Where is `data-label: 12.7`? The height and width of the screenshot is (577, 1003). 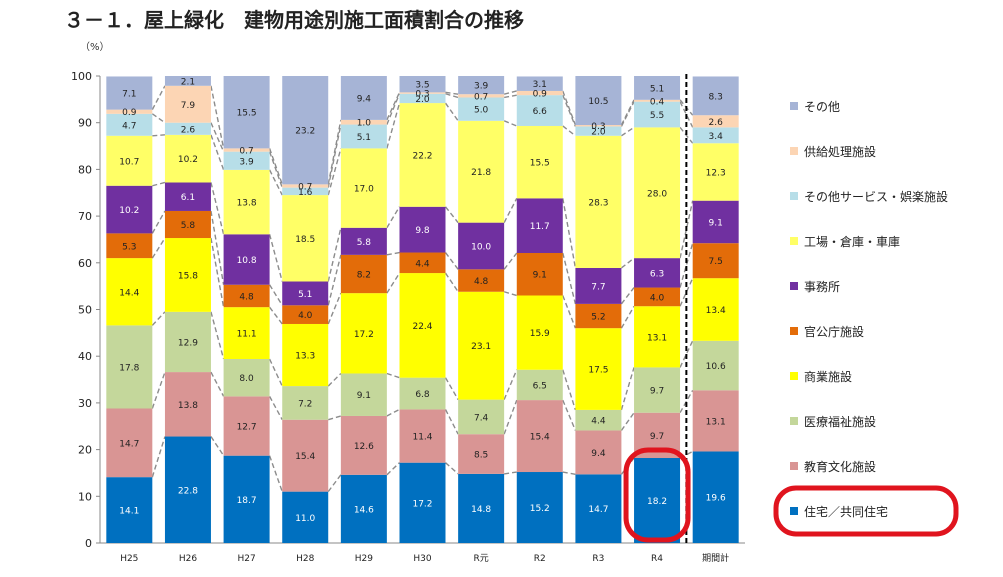
data-label: 12.7 is located at coordinates (247, 428).